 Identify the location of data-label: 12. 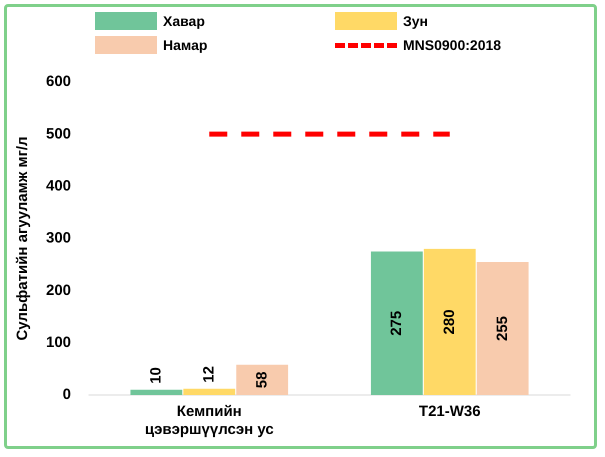
(209, 374).